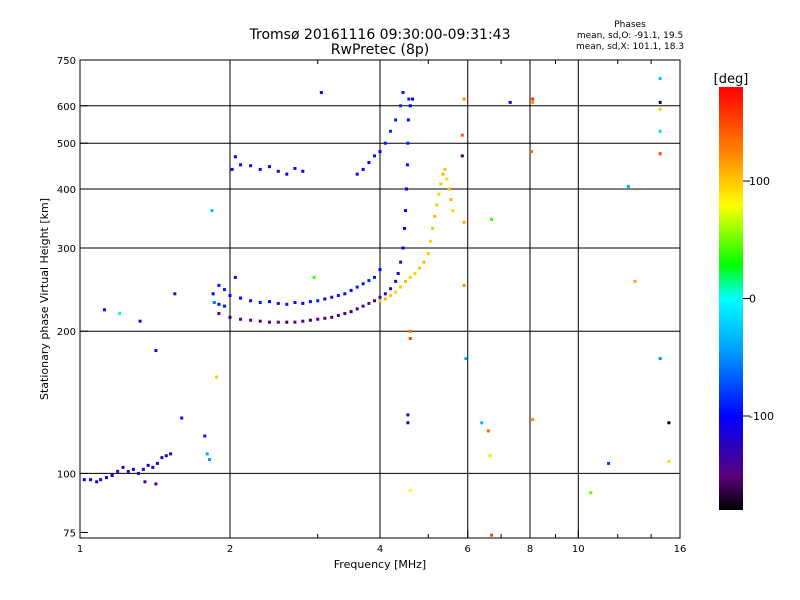 The height and width of the screenshot is (600, 800). I want to click on colorbar-tick-label: 0, so click(752, 299).